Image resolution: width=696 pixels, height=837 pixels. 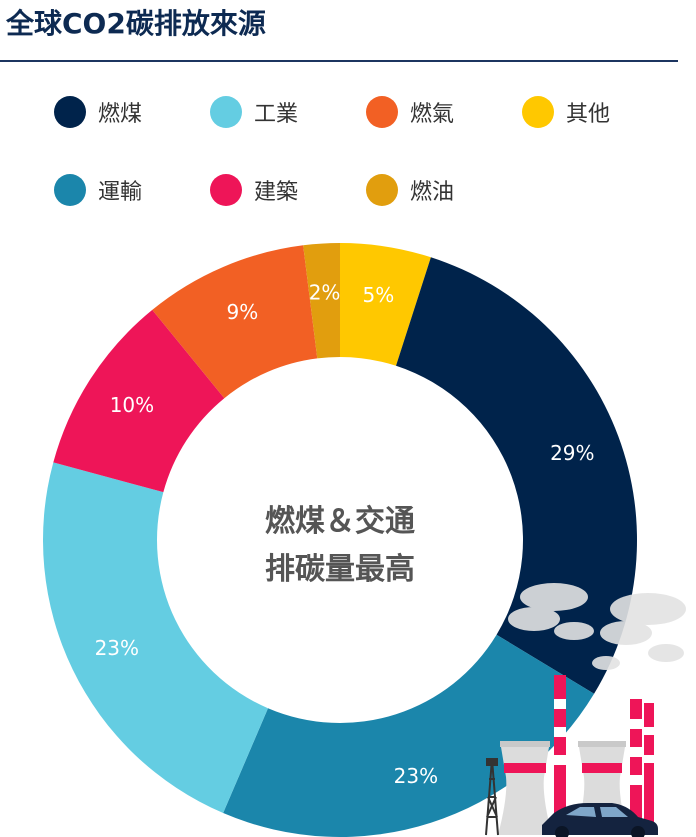 I want to click on legend-label: 運輸, so click(x=120, y=192).